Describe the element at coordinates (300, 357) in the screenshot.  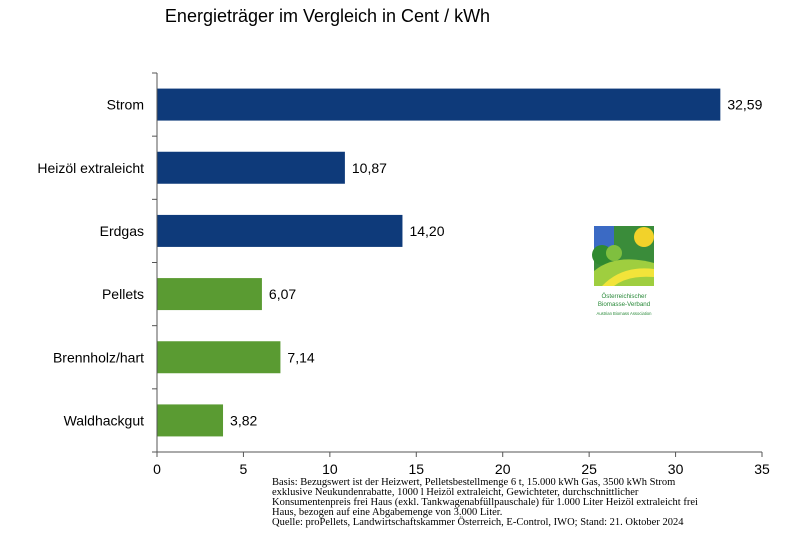
I see `value-label: 7,14` at that location.